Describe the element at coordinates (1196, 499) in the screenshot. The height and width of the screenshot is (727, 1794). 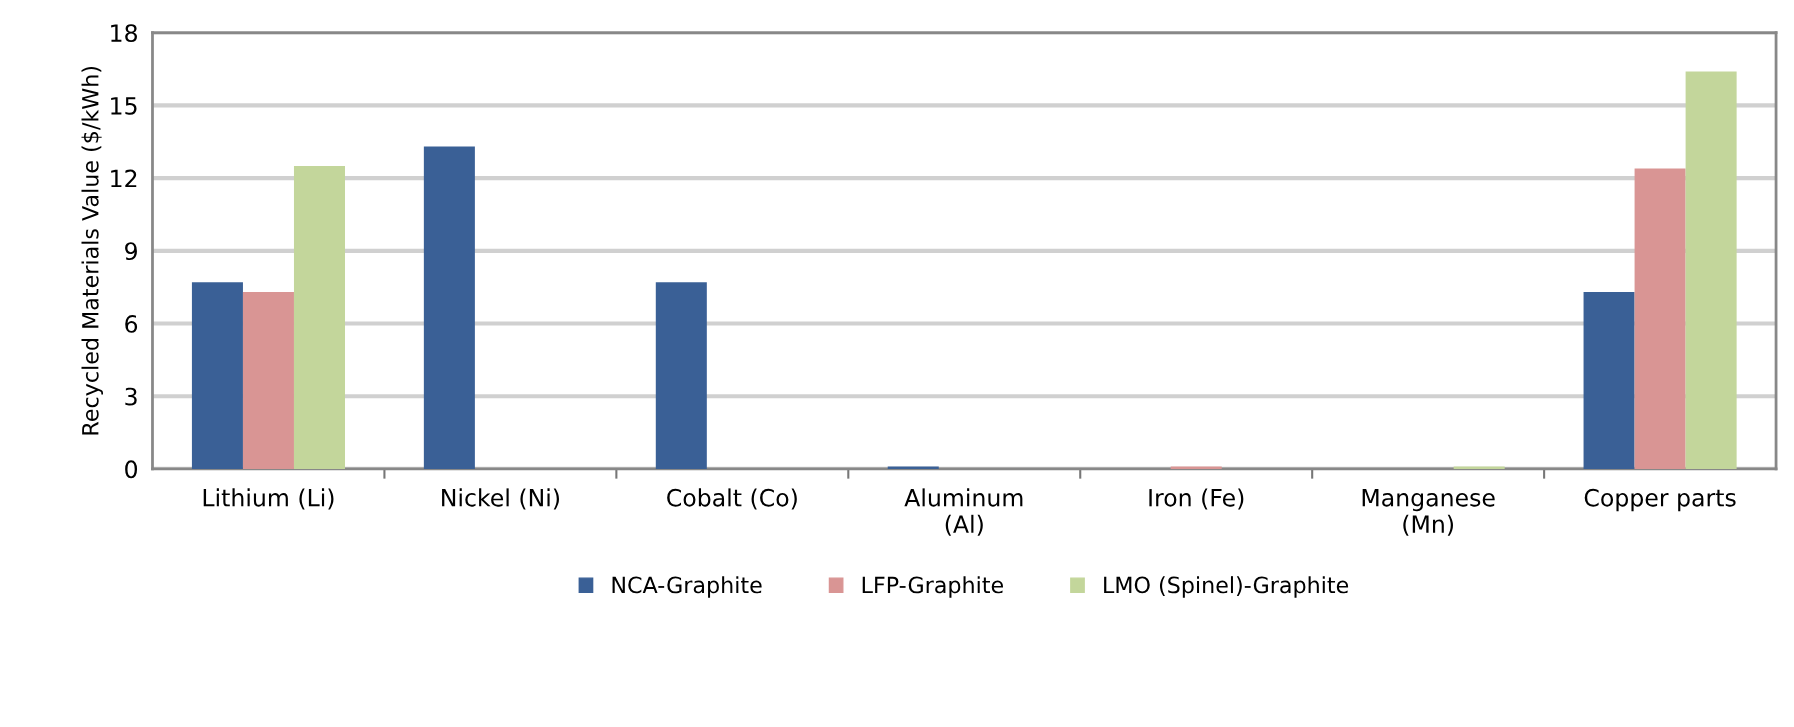
I see `x-tick-label: Iron (Fe)` at that location.